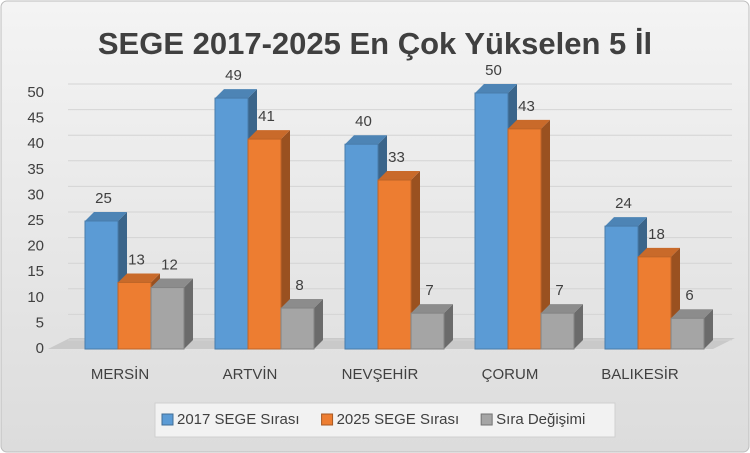 This screenshot has height=453, width=750. I want to click on x-tick-label: MERSİN, so click(120, 374).